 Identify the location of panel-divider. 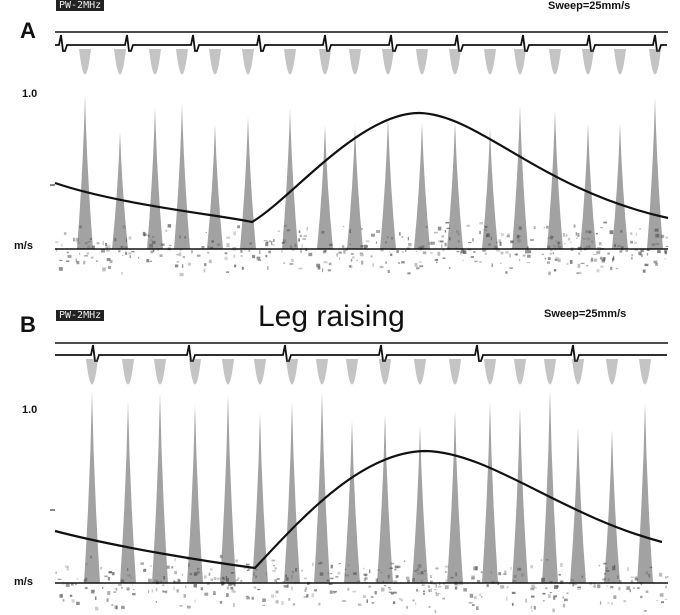
(340, 296).